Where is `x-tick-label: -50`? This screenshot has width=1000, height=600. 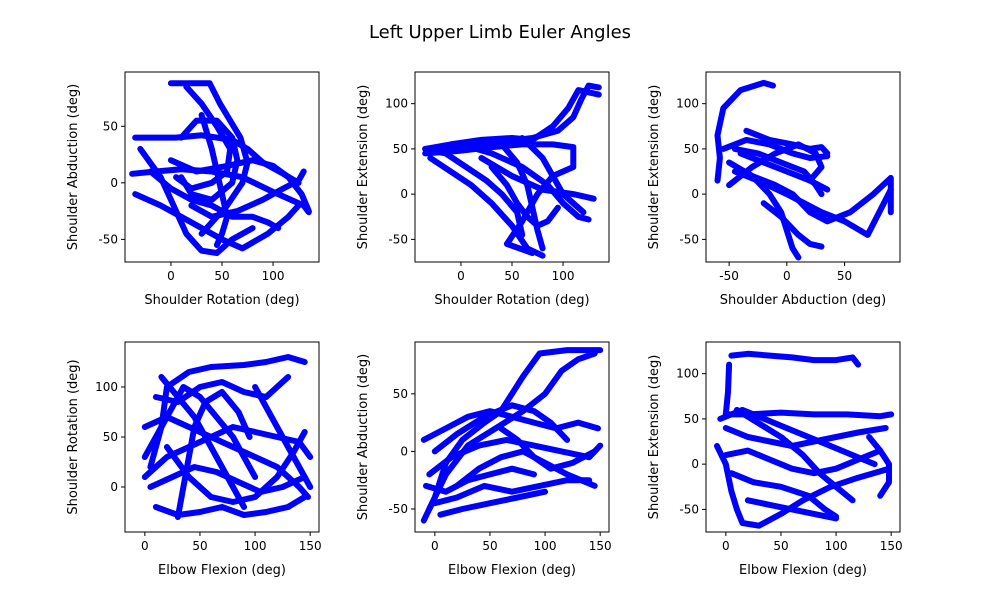 x-tick-label: -50 is located at coordinates (729, 276).